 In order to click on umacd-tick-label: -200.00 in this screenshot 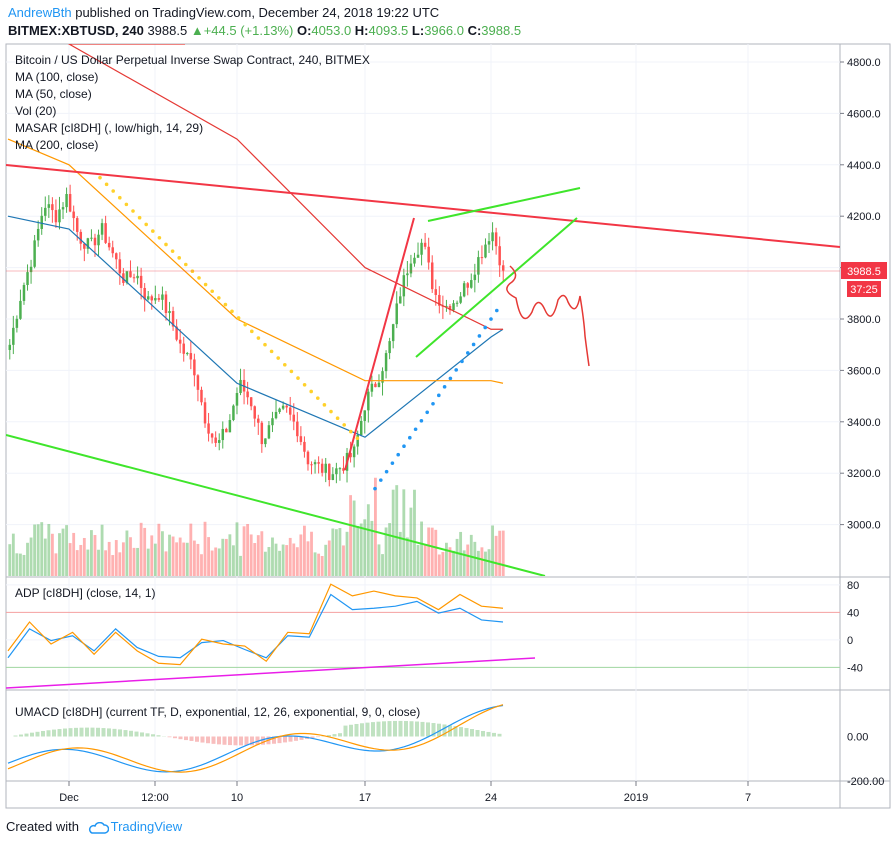, I will do `click(865, 782)`.